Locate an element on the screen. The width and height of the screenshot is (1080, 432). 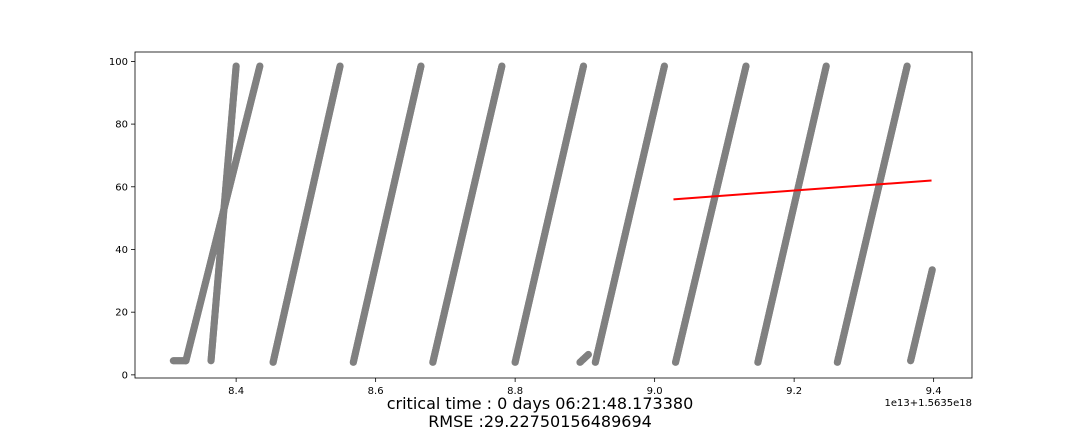
y-tick-label: 60 is located at coordinates (121, 187).